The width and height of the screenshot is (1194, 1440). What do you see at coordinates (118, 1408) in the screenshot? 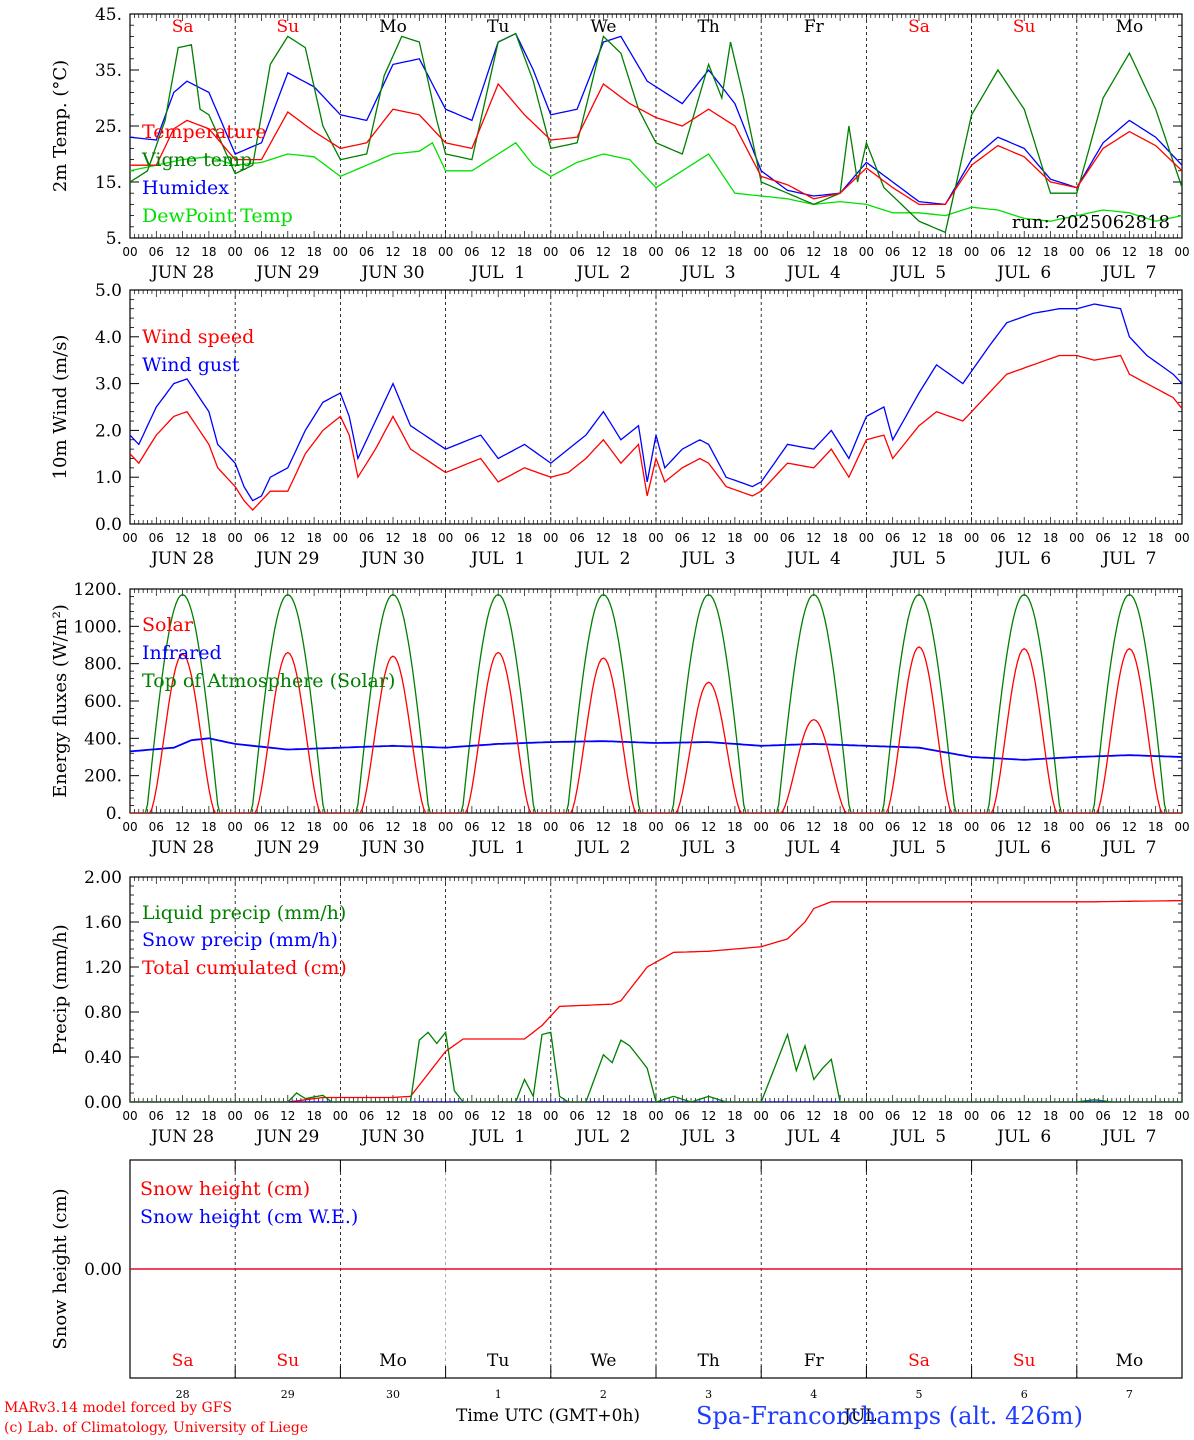
I see `credit-line-1: MARv3.14 model forced by GFS` at bounding box center [118, 1408].